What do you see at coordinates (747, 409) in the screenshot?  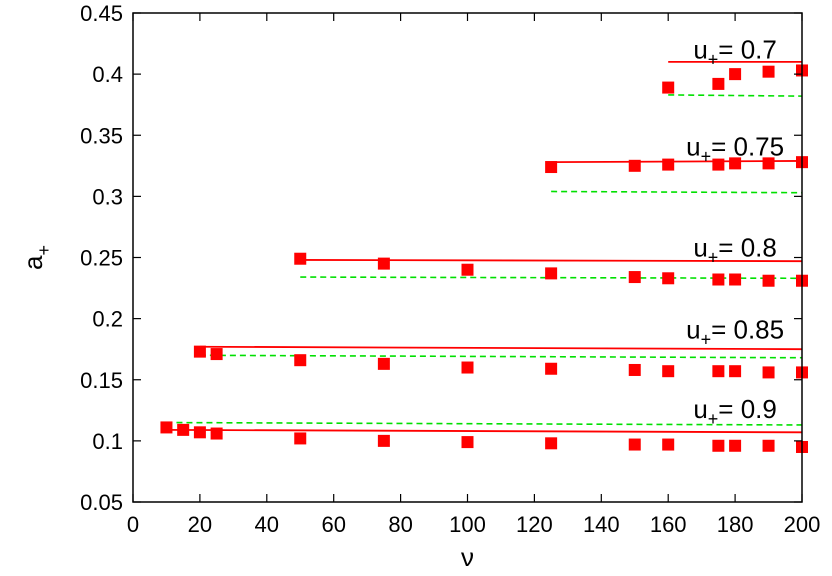 I see `annotation-value: = 0.9` at bounding box center [747, 409].